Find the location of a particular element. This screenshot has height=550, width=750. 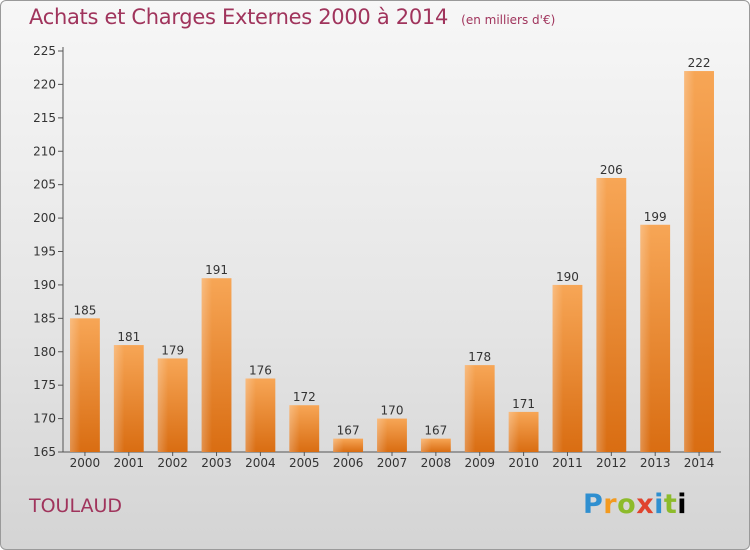

bar-value-label: 190 is located at coordinates (567, 277).